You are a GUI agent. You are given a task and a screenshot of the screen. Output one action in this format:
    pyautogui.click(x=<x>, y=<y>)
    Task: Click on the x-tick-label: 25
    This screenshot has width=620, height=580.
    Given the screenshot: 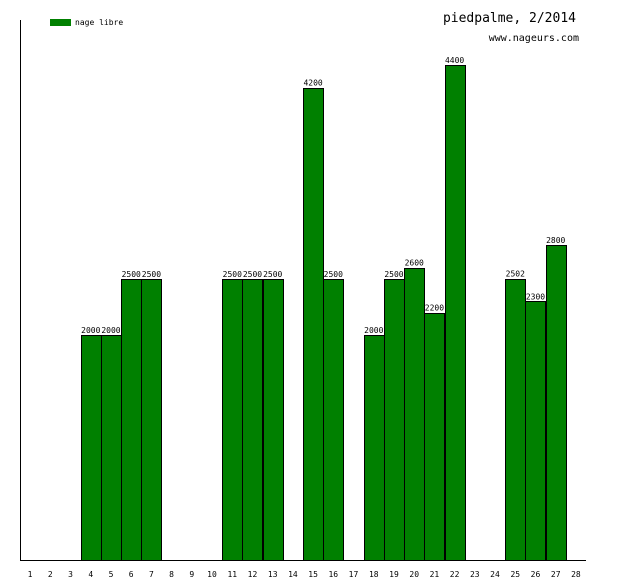 What is the action you would take?
    pyautogui.click(x=515, y=574)
    